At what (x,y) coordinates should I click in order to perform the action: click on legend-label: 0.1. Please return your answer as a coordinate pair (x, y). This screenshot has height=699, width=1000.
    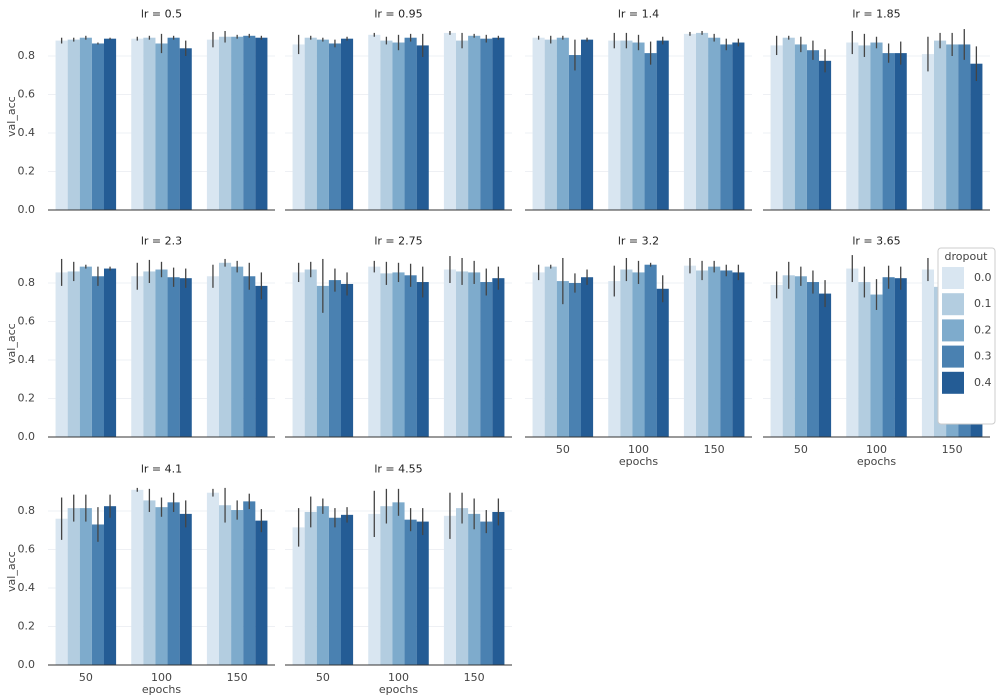
    Looking at the image, I should click on (983, 303).